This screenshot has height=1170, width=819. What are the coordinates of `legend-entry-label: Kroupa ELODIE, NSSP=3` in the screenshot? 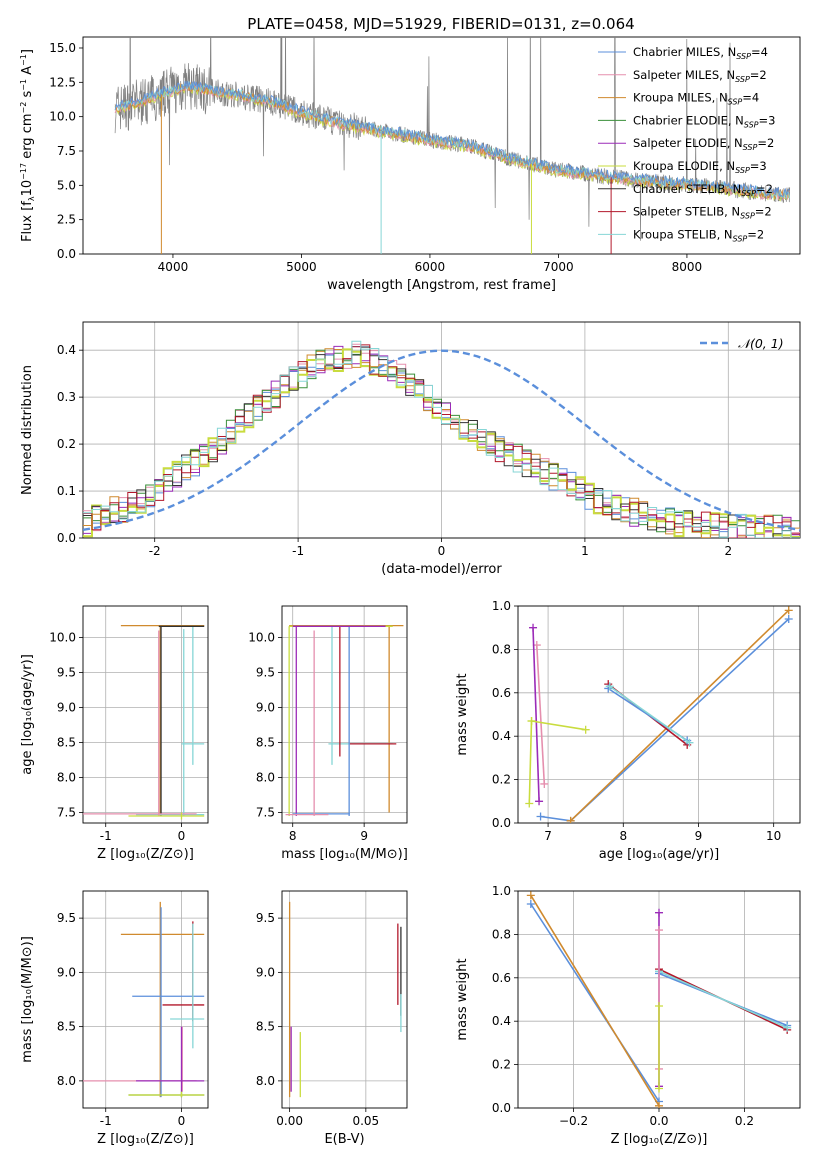 It's located at (700, 167).